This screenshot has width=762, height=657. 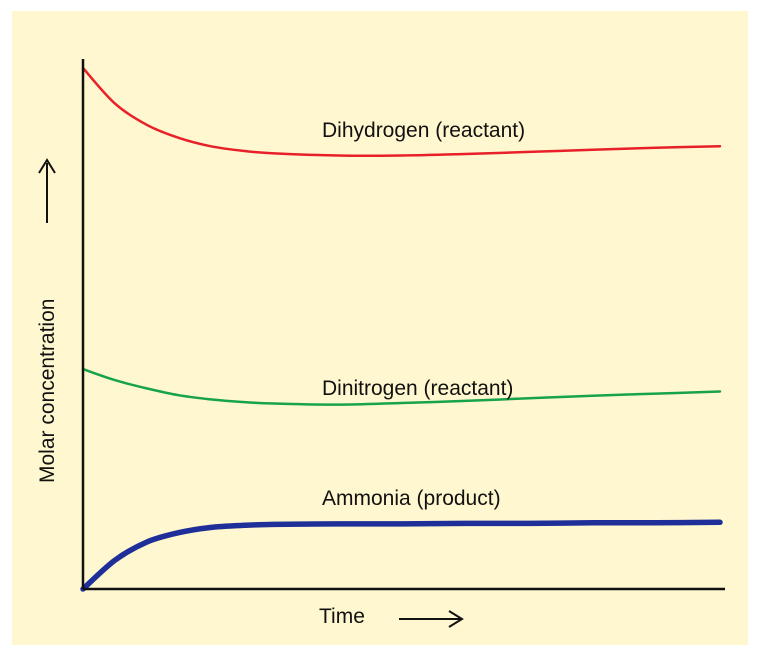 What do you see at coordinates (401, 555) in the screenshot?
I see `series-line-ammonia` at bounding box center [401, 555].